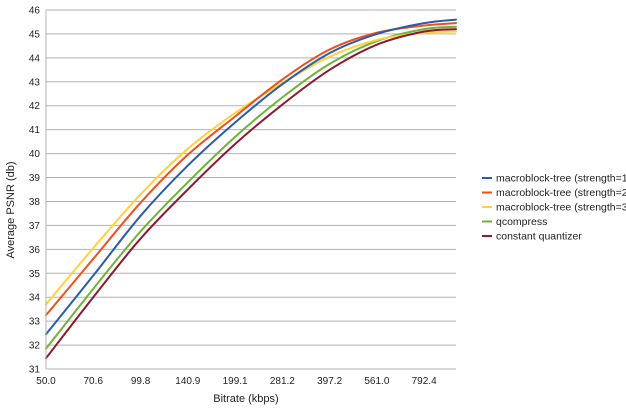 This screenshot has height=416, width=626. Describe the element at coordinates (329, 381) in the screenshot. I see `x-tick-label: 397.2` at that location.